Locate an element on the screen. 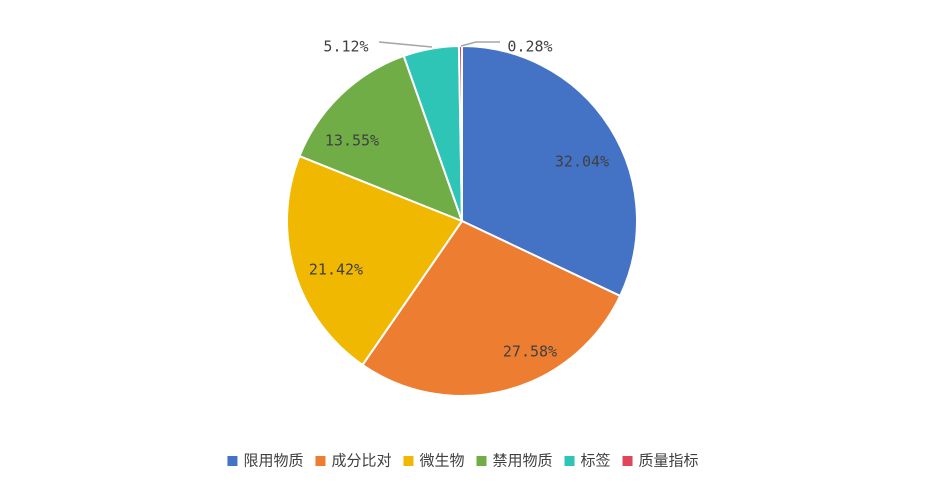 The image size is (927, 491). data-label-0: 32.04% is located at coordinates (582, 162).